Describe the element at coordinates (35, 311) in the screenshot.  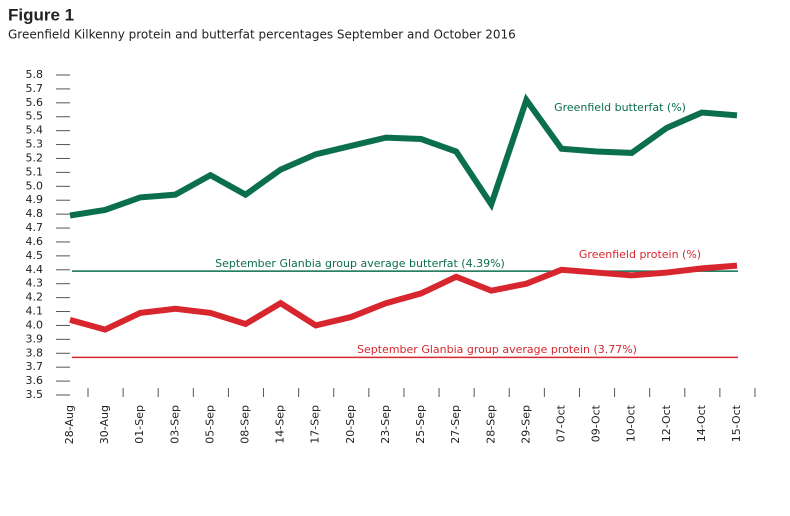
I see `y-tick-label: 4.1` at that location.